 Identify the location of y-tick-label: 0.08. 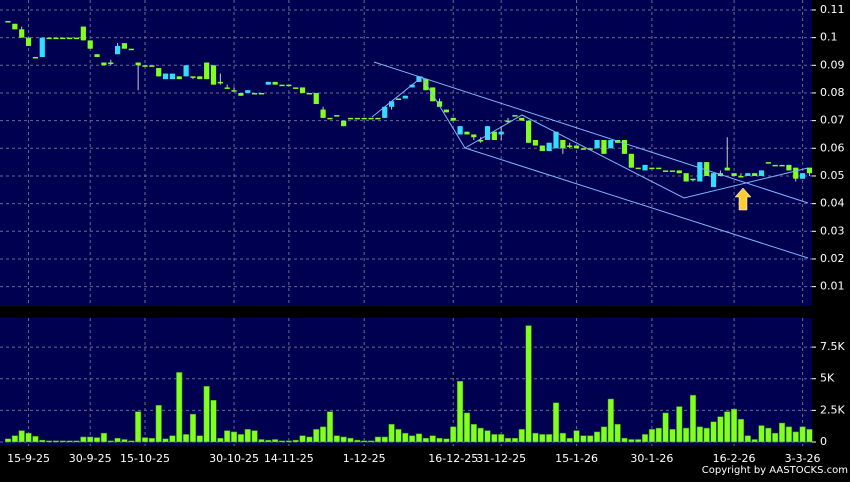
(832, 92).